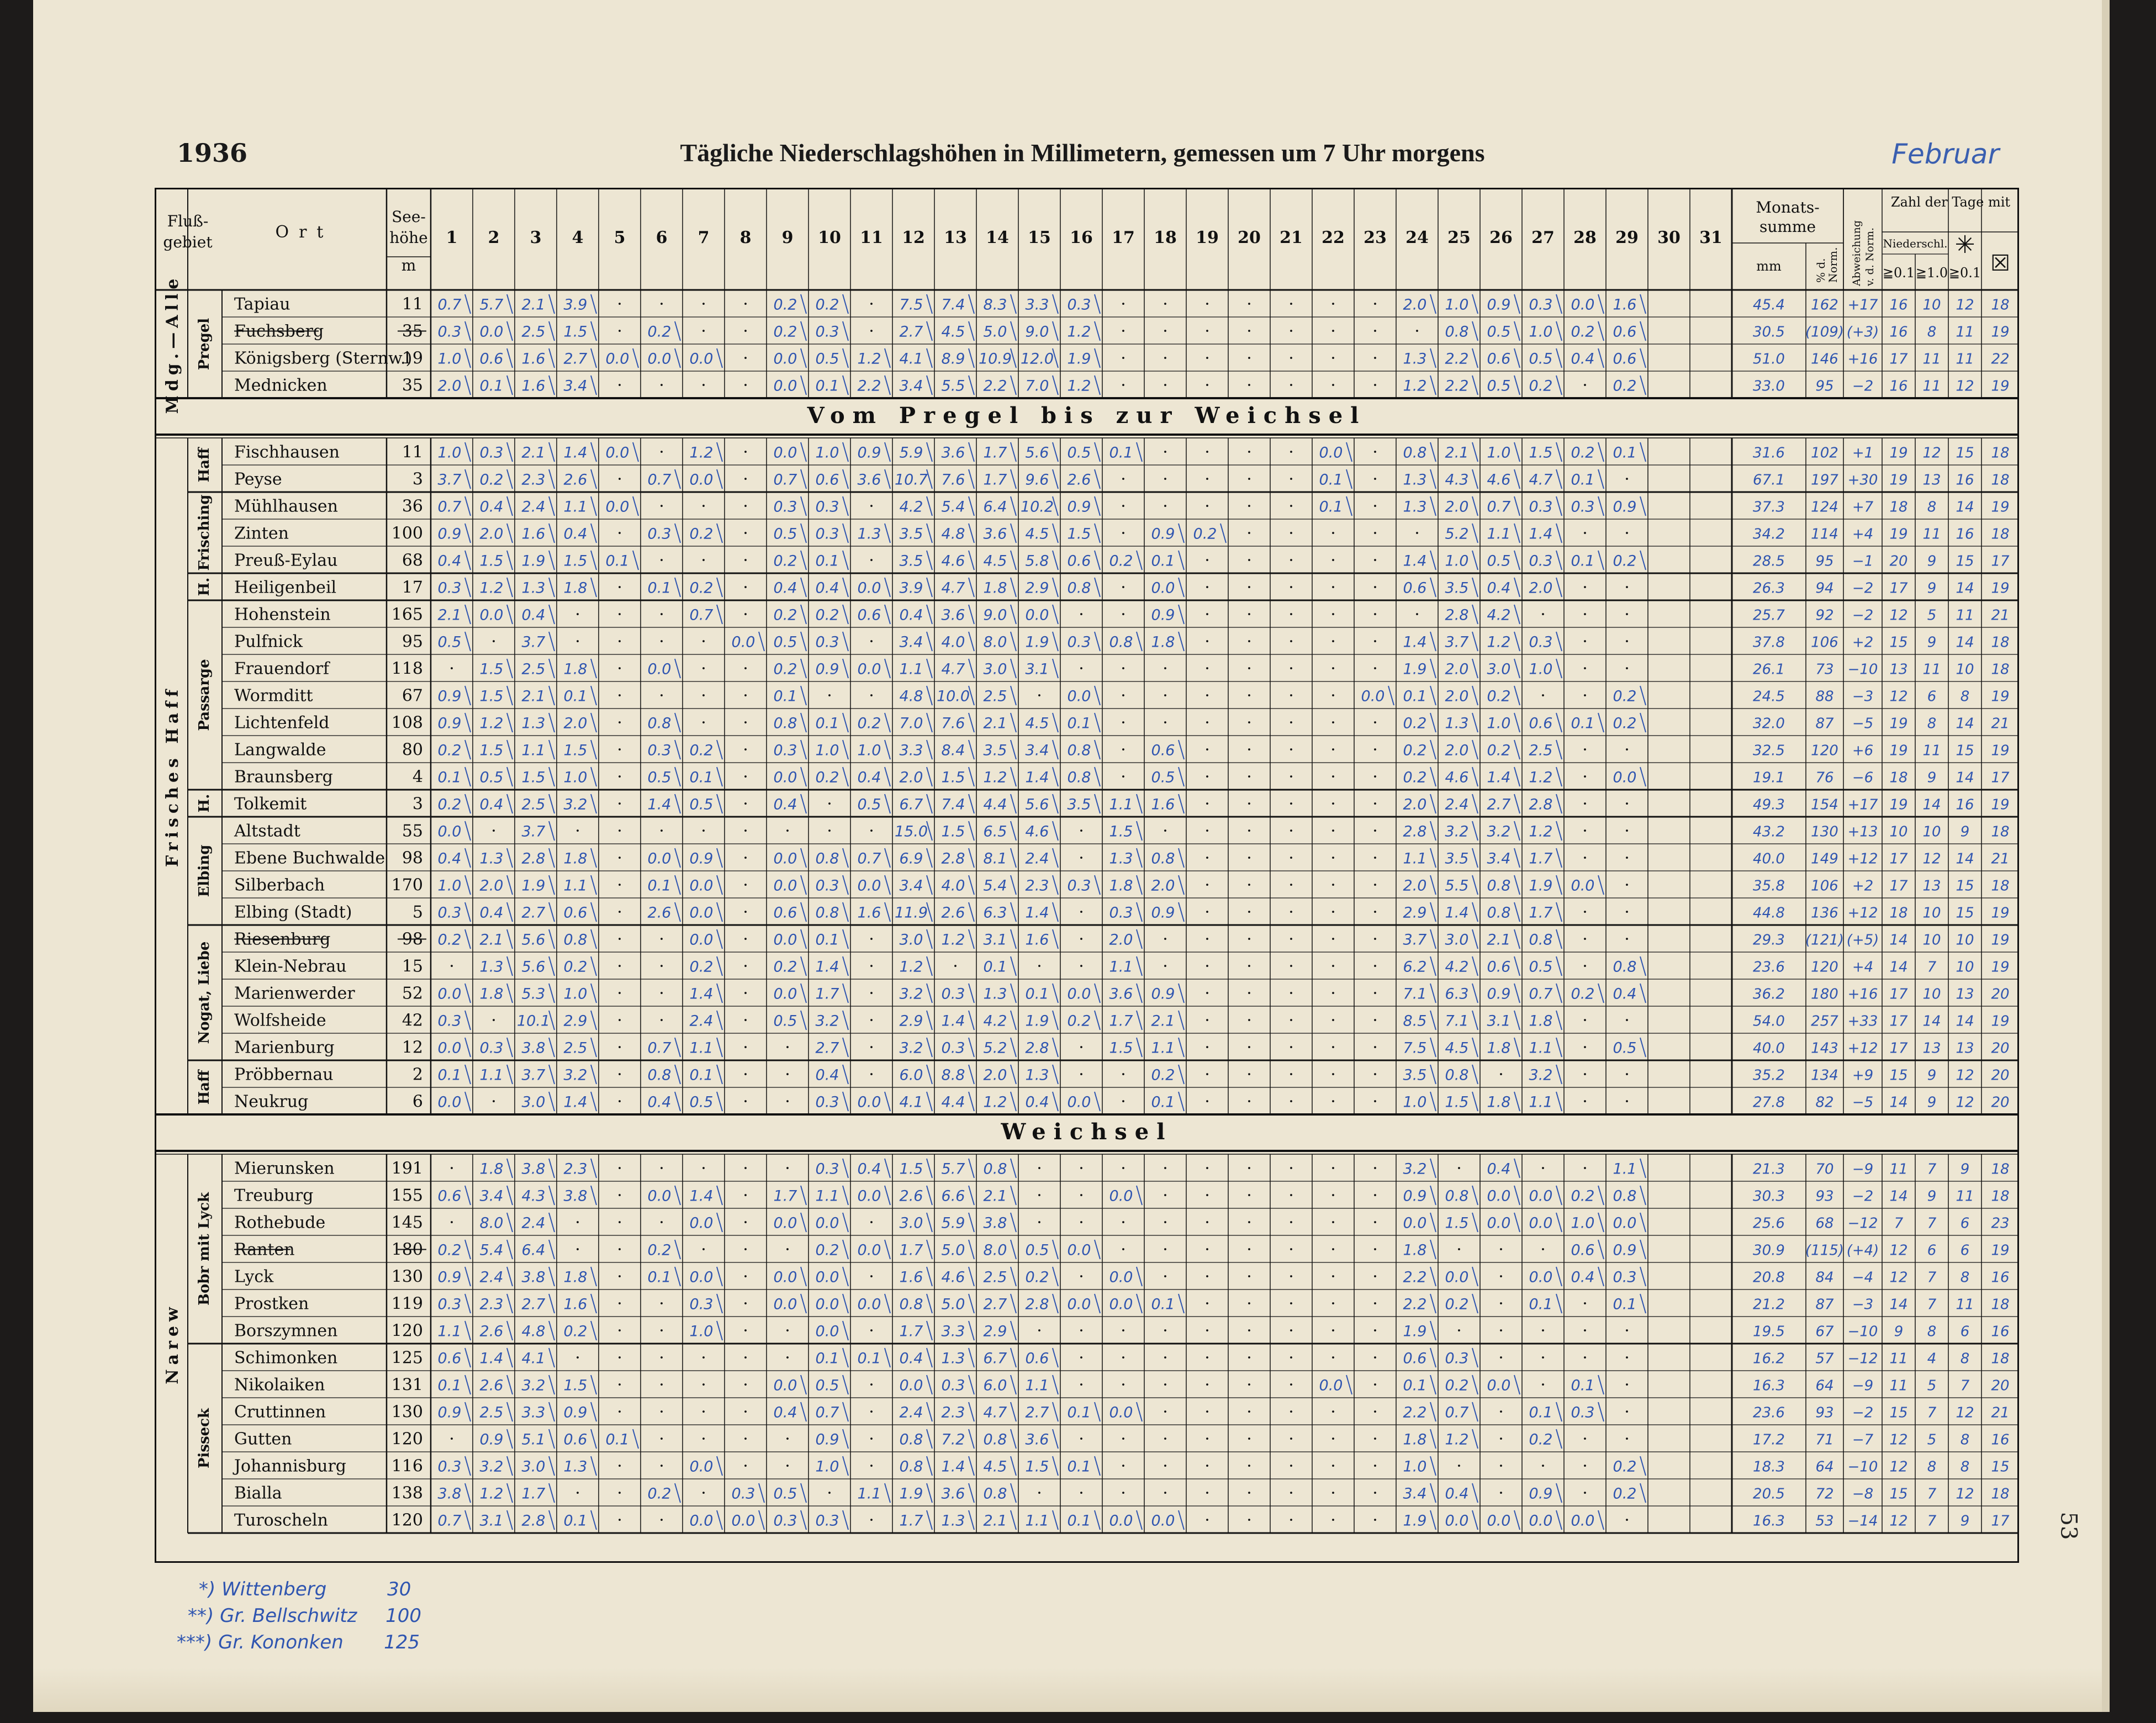 This screenshot has height=1723, width=2156. What do you see at coordinates (1965, 805) in the screenshot?
I see `summary-value: 16` at bounding box center [1965, 805].